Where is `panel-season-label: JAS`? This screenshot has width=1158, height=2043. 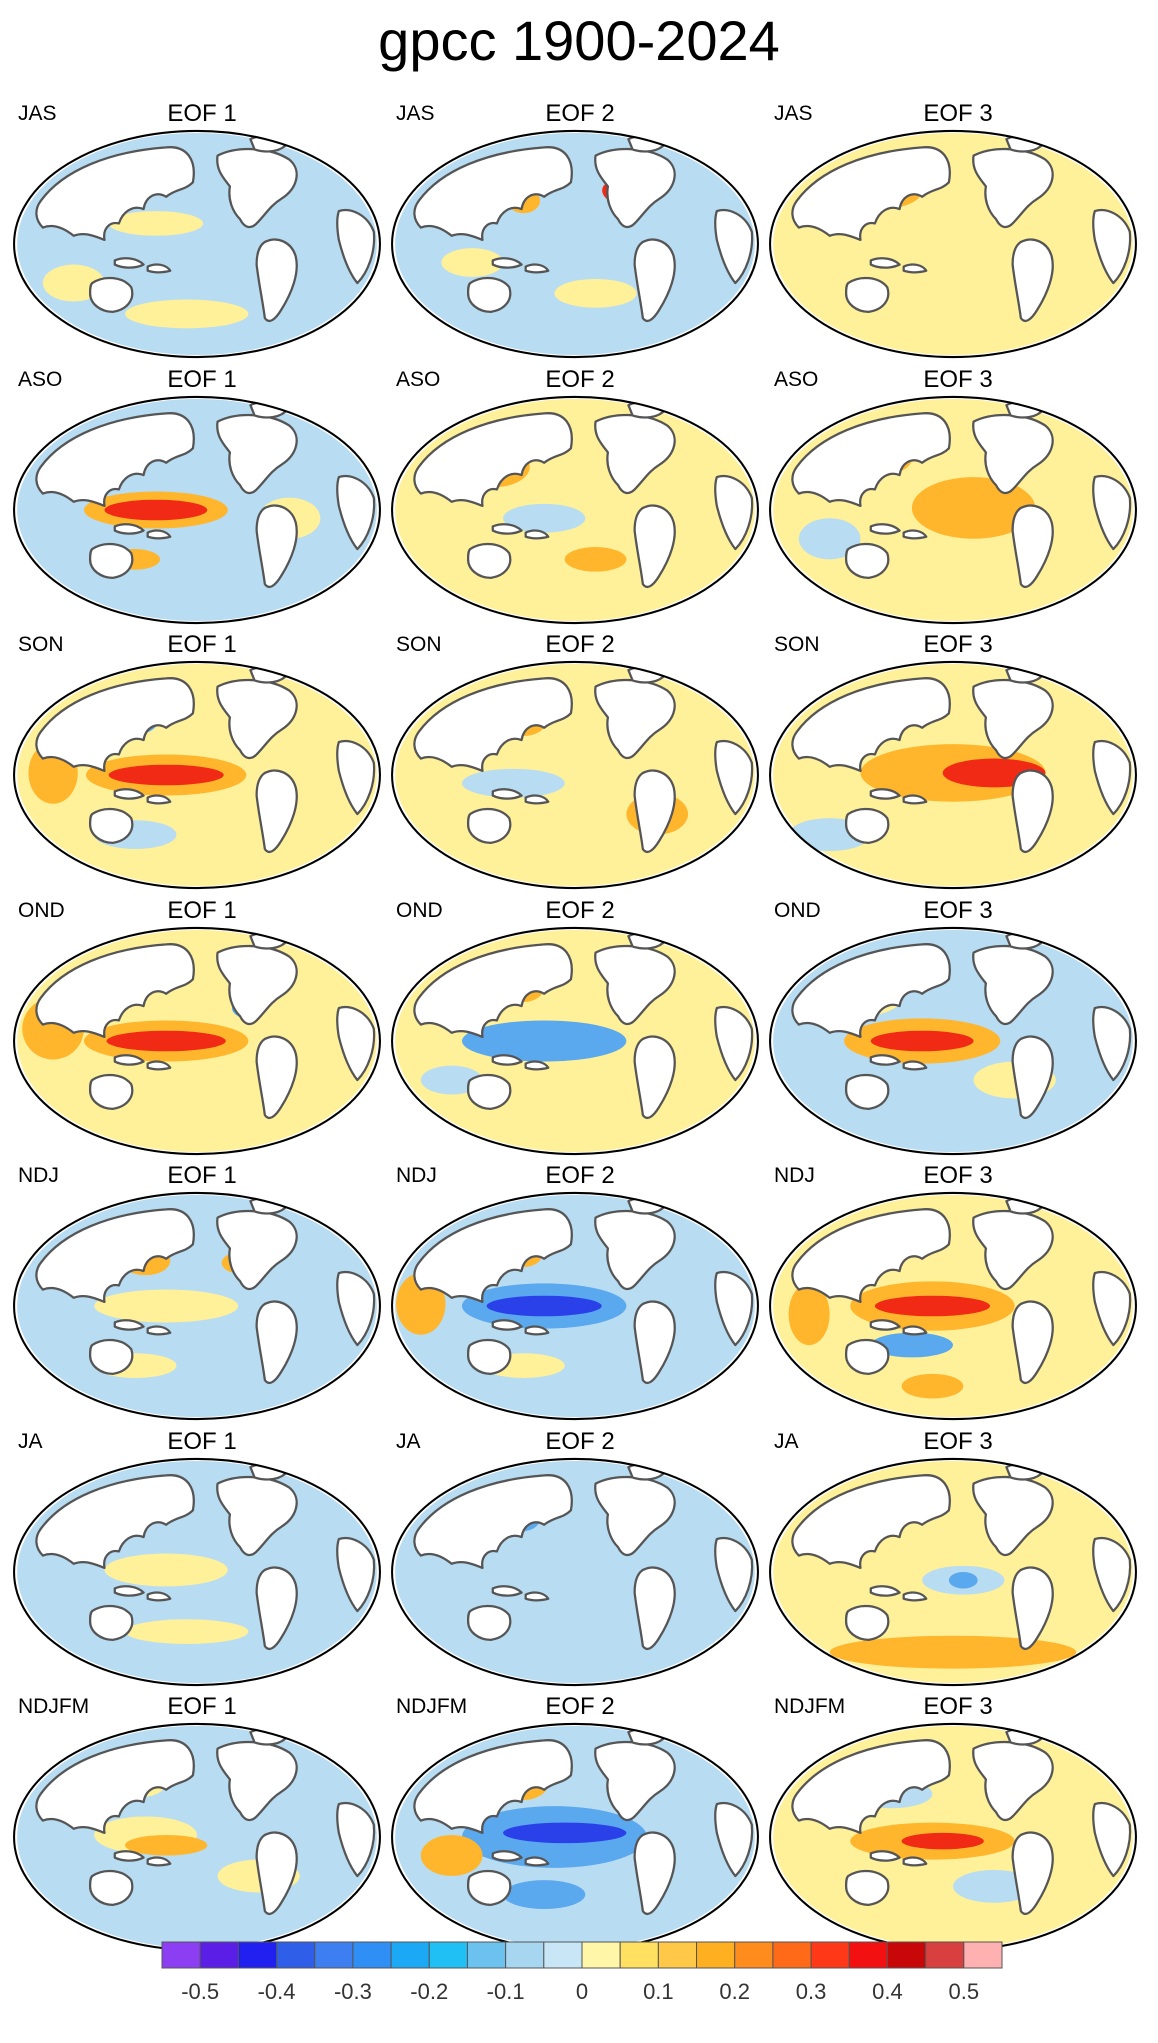
panel-season-label: JAS is located at coordinates (793, 113).